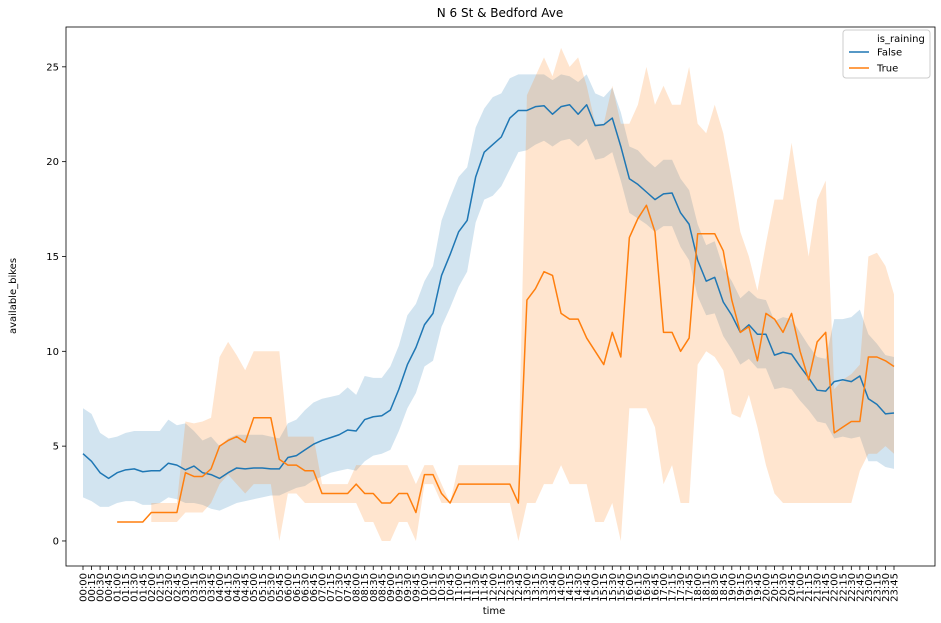 The width and height of the screenshot is (941, 623). Describe the element at coordinates (203, 587) in the screenshot. I see `x-tick-label: 03:30` at that location.